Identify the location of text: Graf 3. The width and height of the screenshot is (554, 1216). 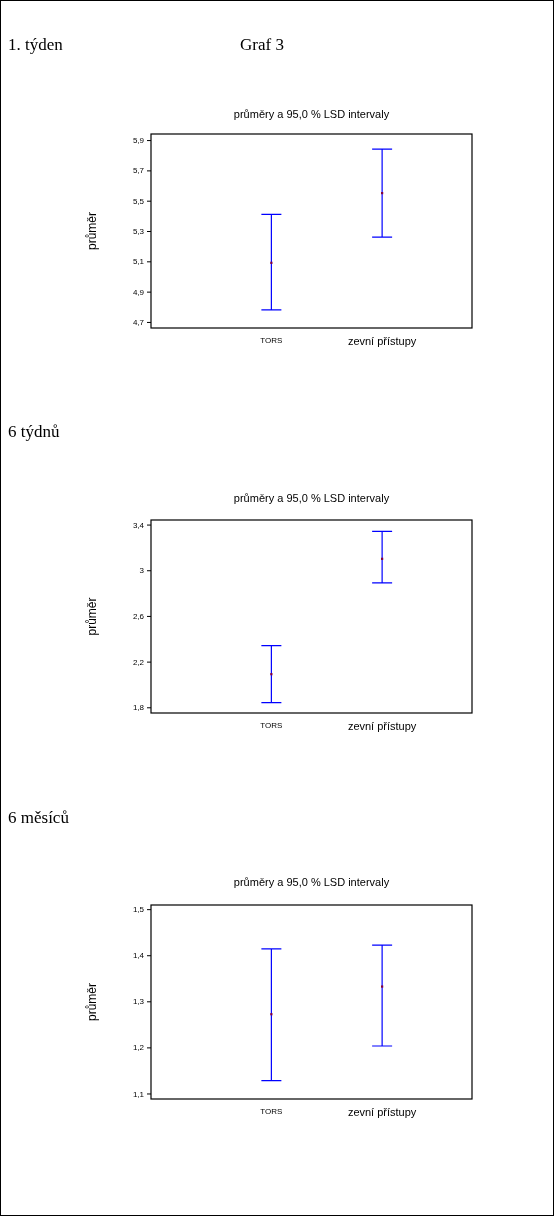
(262, 44).